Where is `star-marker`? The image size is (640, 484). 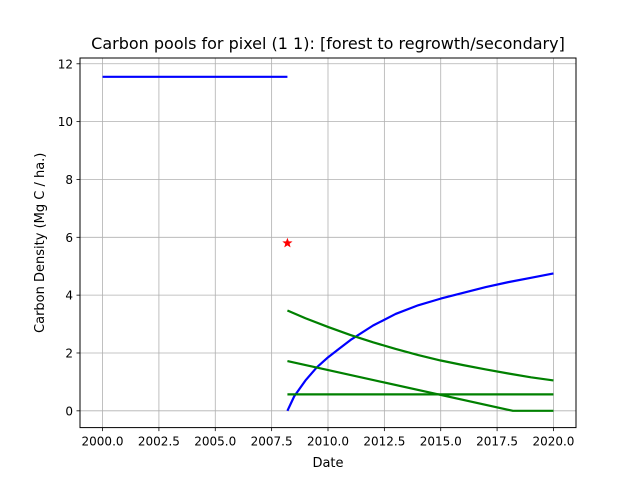
star-marker is located at coordinates (287, 242).